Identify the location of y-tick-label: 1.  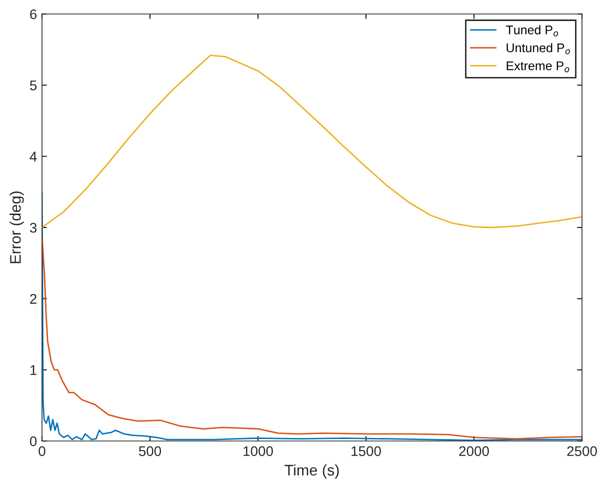
(33, 370).